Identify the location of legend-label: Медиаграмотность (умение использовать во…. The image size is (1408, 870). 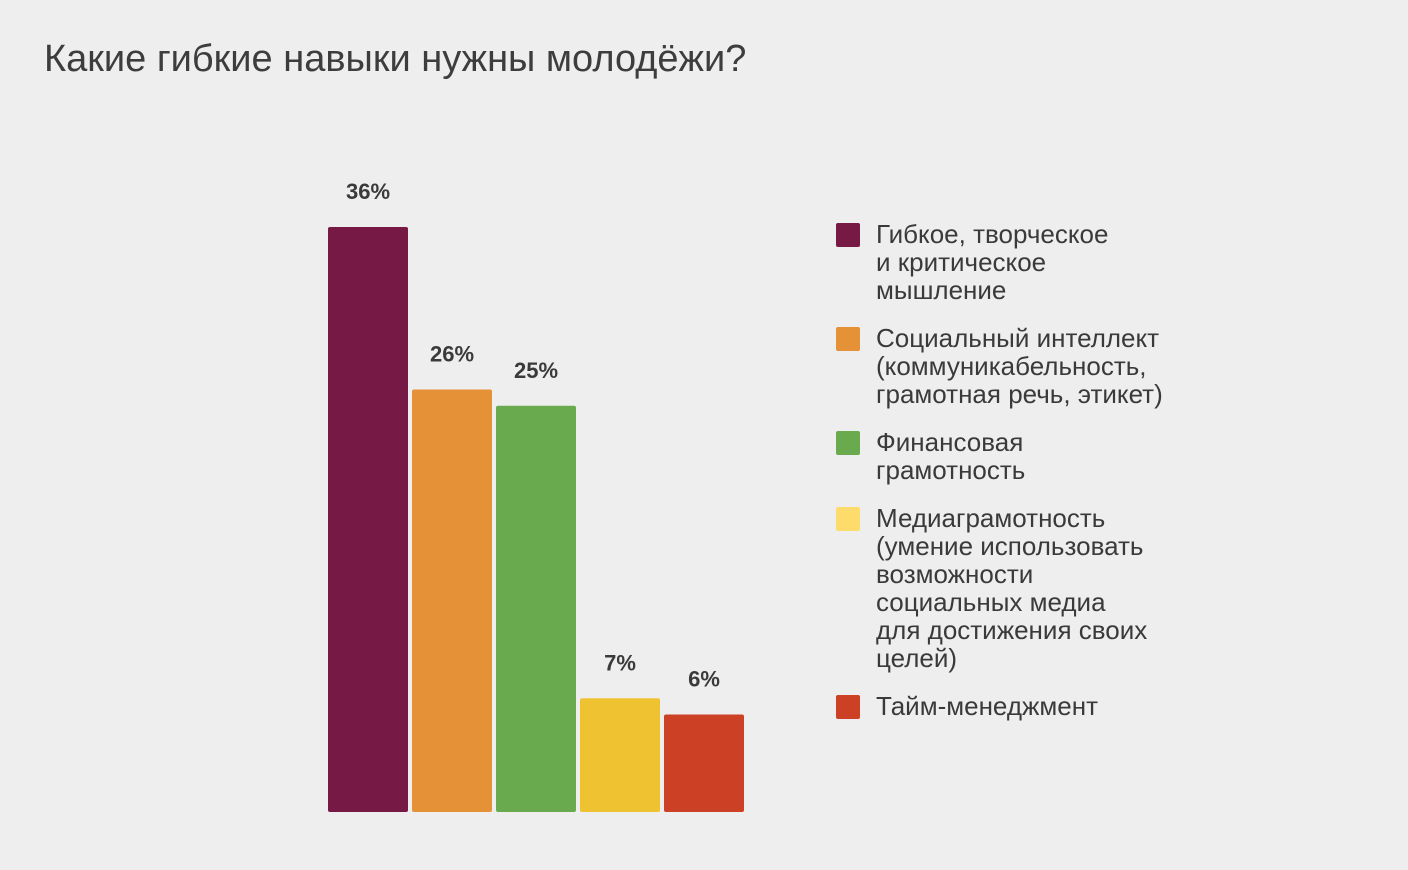
(1012, 588).